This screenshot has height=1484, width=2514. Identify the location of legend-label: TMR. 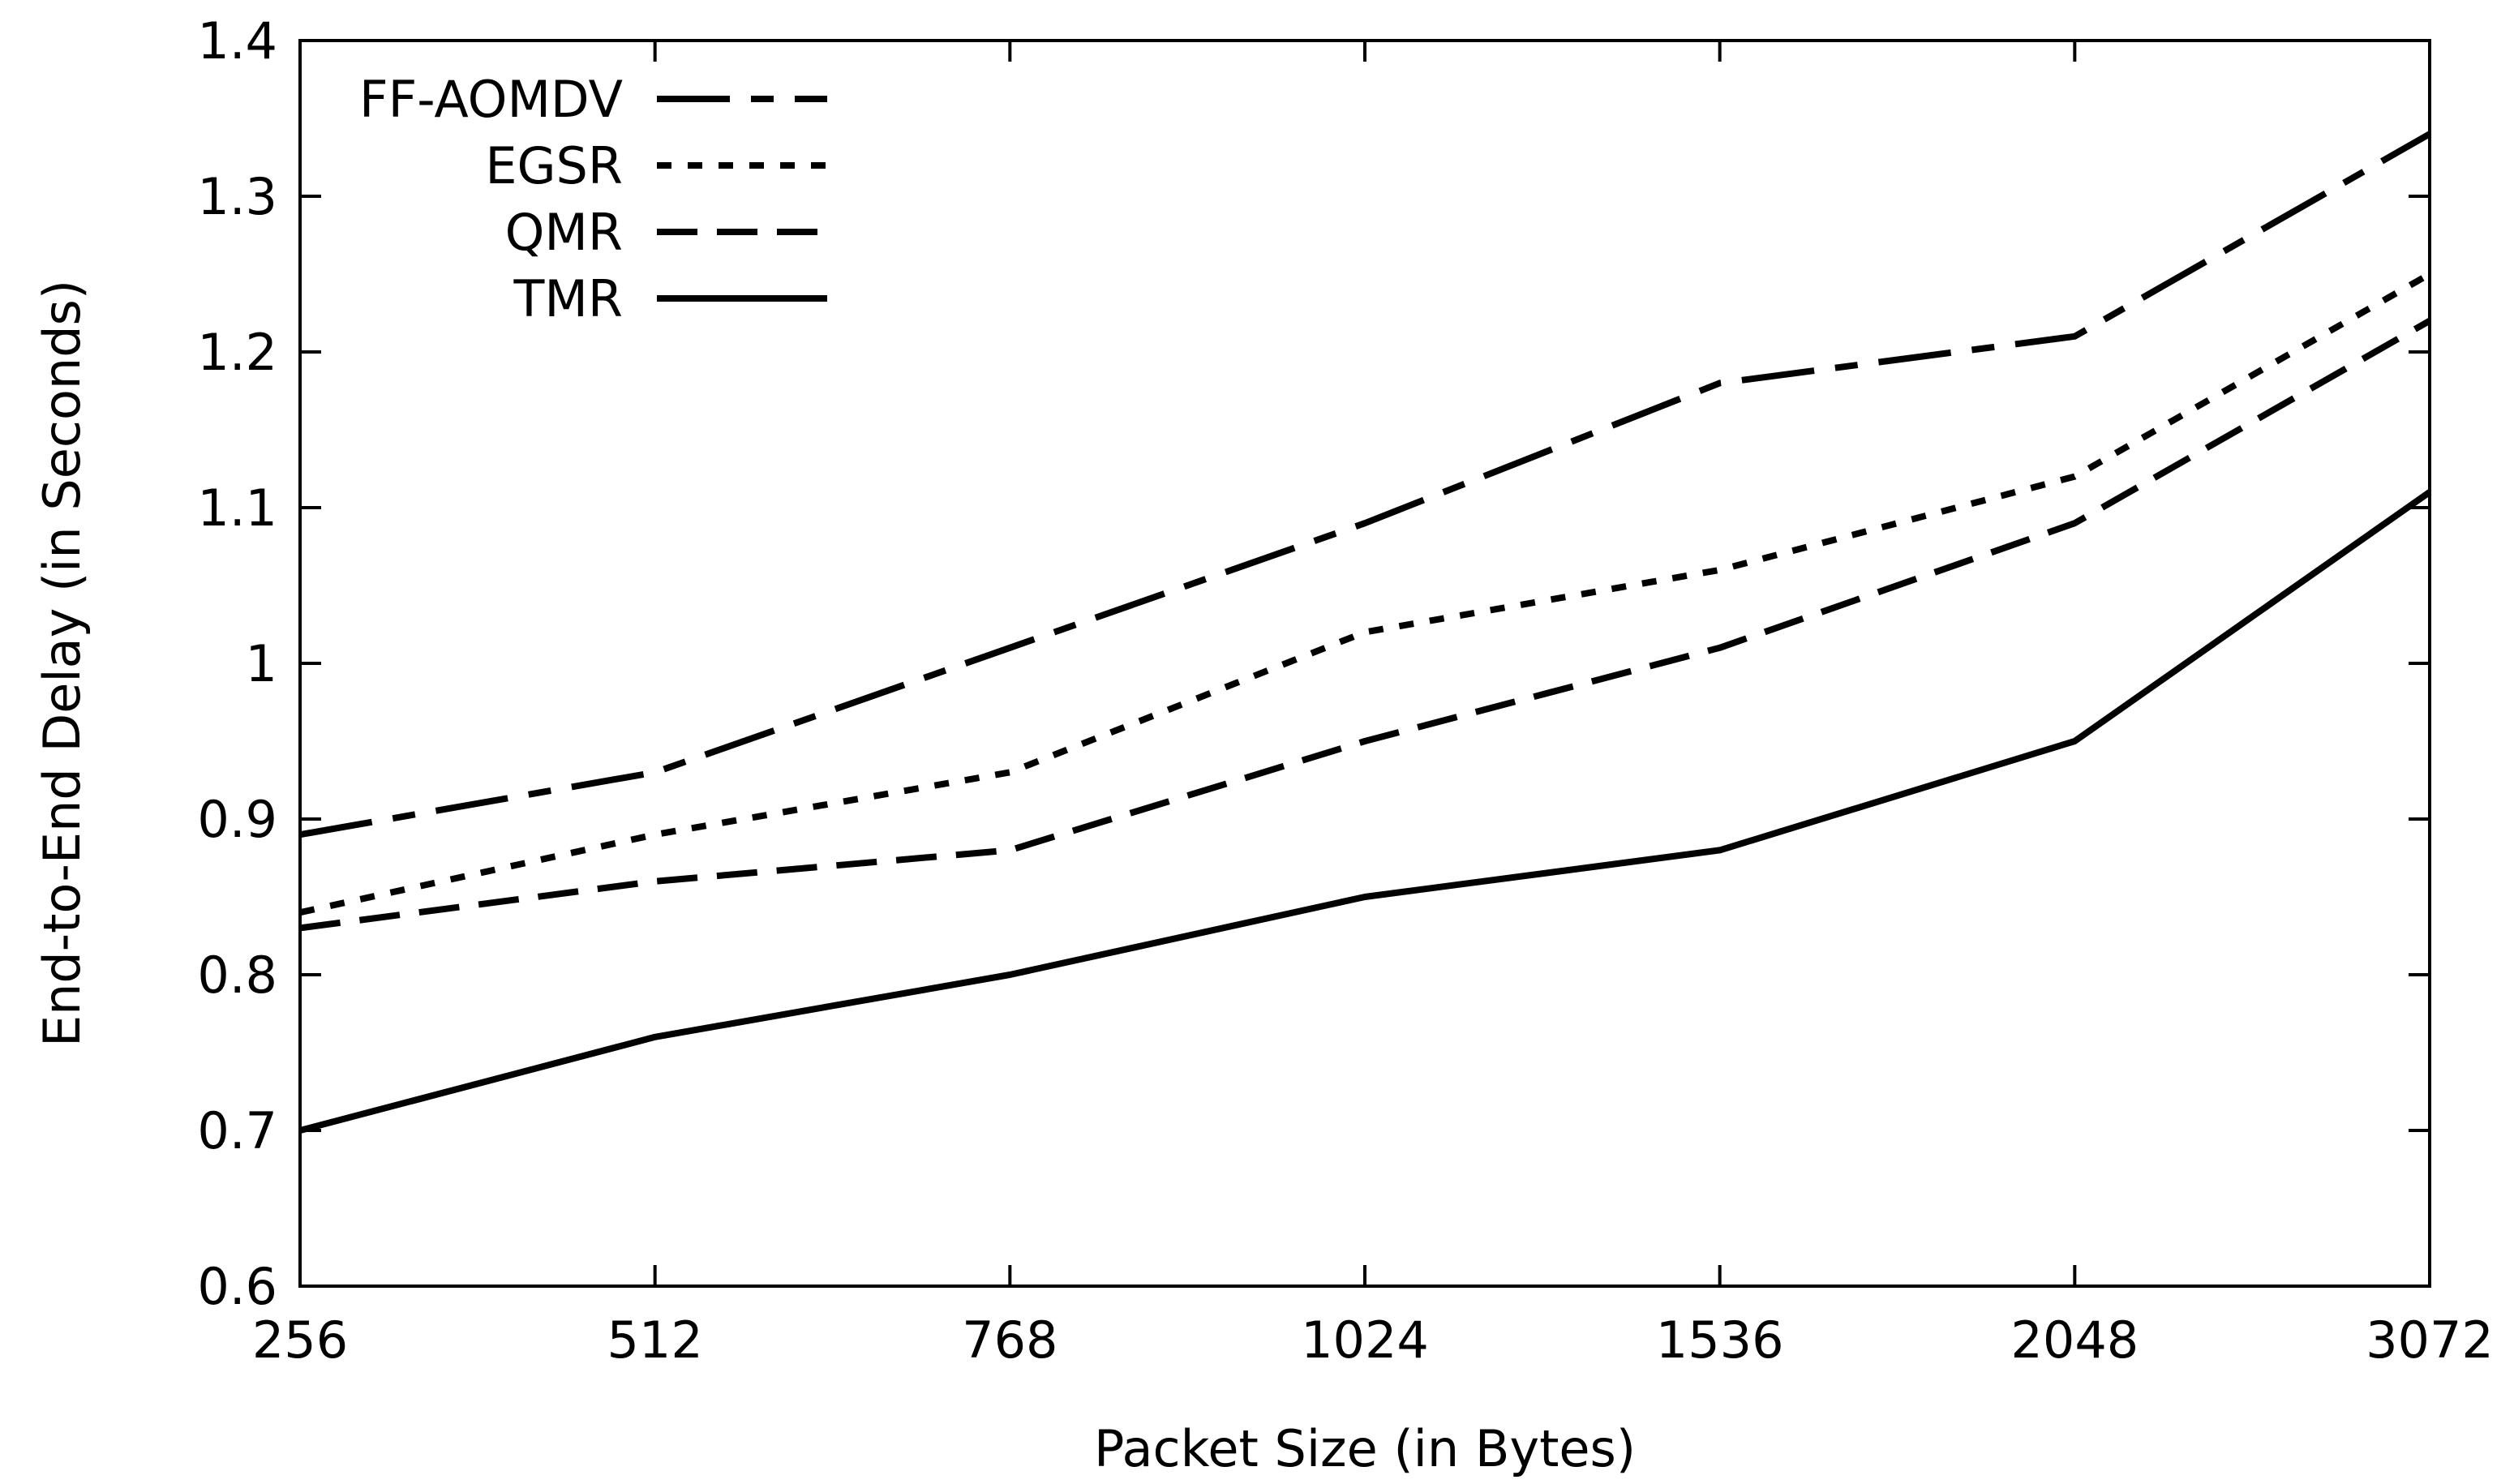
(568, 298).